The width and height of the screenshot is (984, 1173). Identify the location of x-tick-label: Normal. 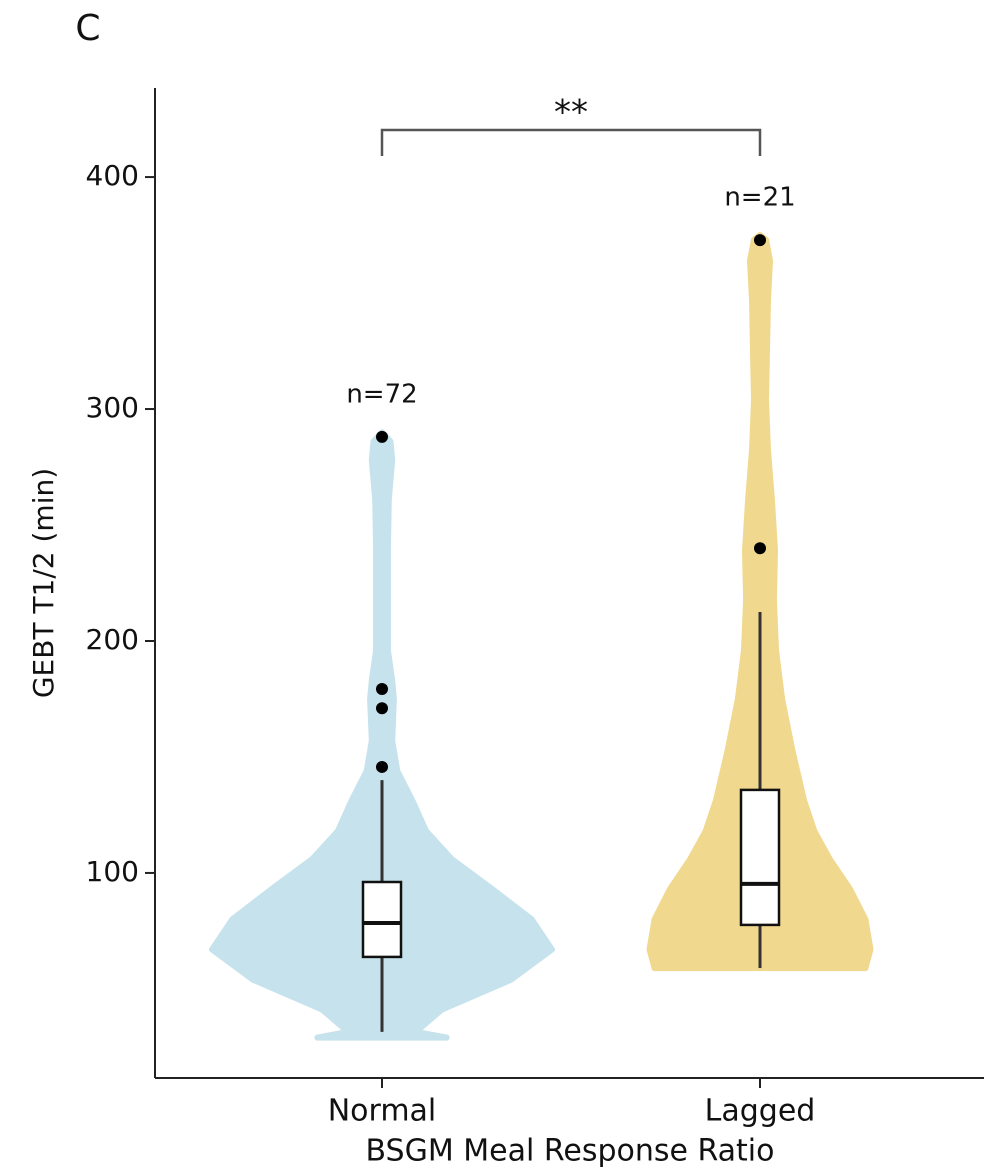
(382, 1111).